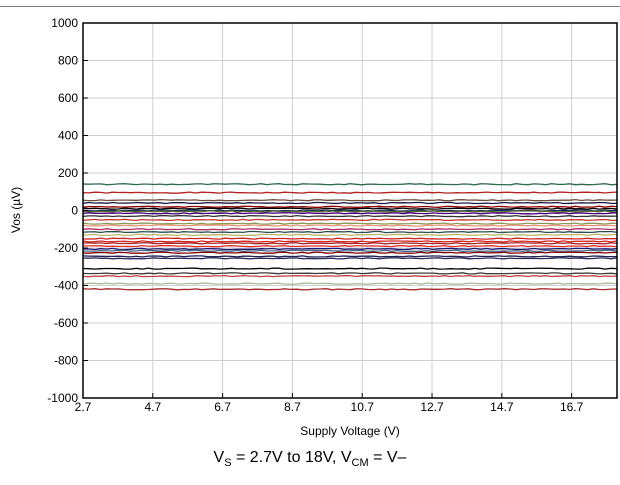 The width and height of the screenshot is (620, 485). Describe the element at coordinates (329, 403) in the screenshot. I see `x-axis-ticks: 2.7 4.7 6.7 8.7 10.7 12.7 14.7 16.7` at that location.